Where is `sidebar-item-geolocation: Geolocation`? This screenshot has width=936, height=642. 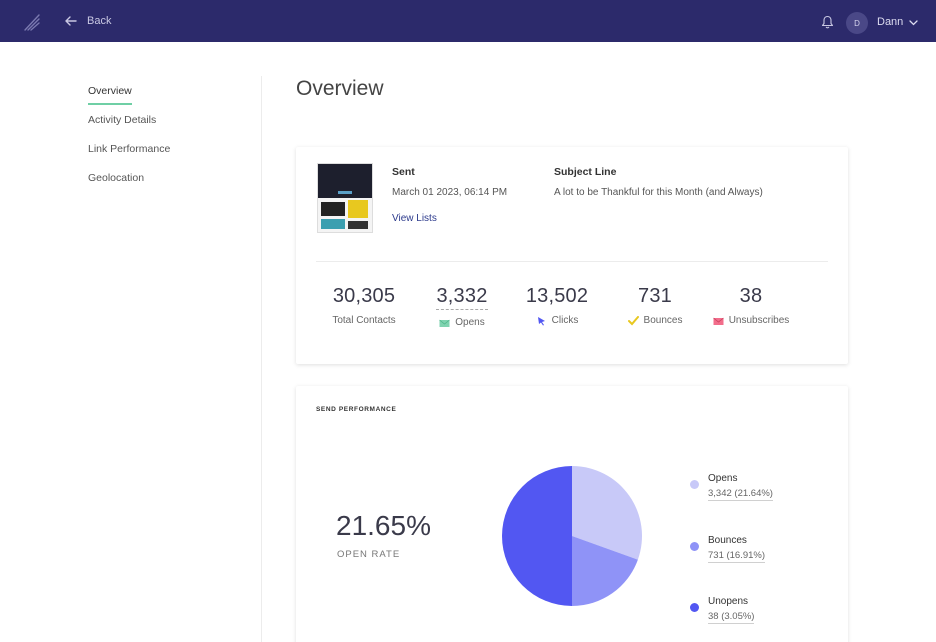
sidebar-item-geolocation: Geolocation is located at coordinates (129, 185).